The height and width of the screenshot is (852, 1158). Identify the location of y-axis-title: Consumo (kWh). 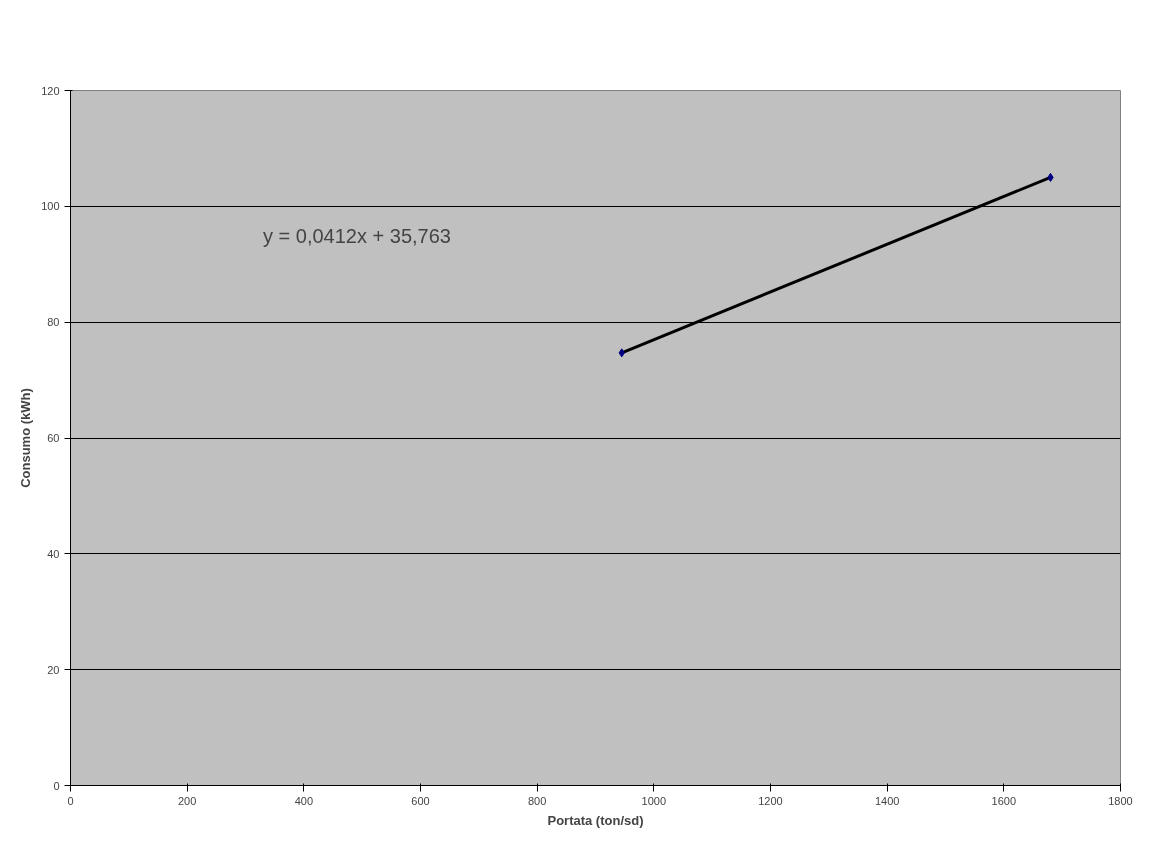
(26, 438).